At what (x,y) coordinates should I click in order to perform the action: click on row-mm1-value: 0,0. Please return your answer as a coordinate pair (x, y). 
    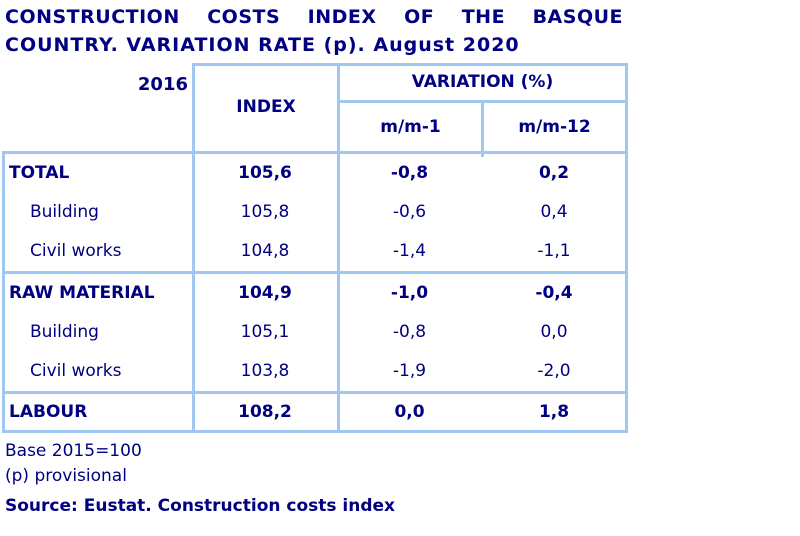
    Looking at the image, I should click on (409, 412).